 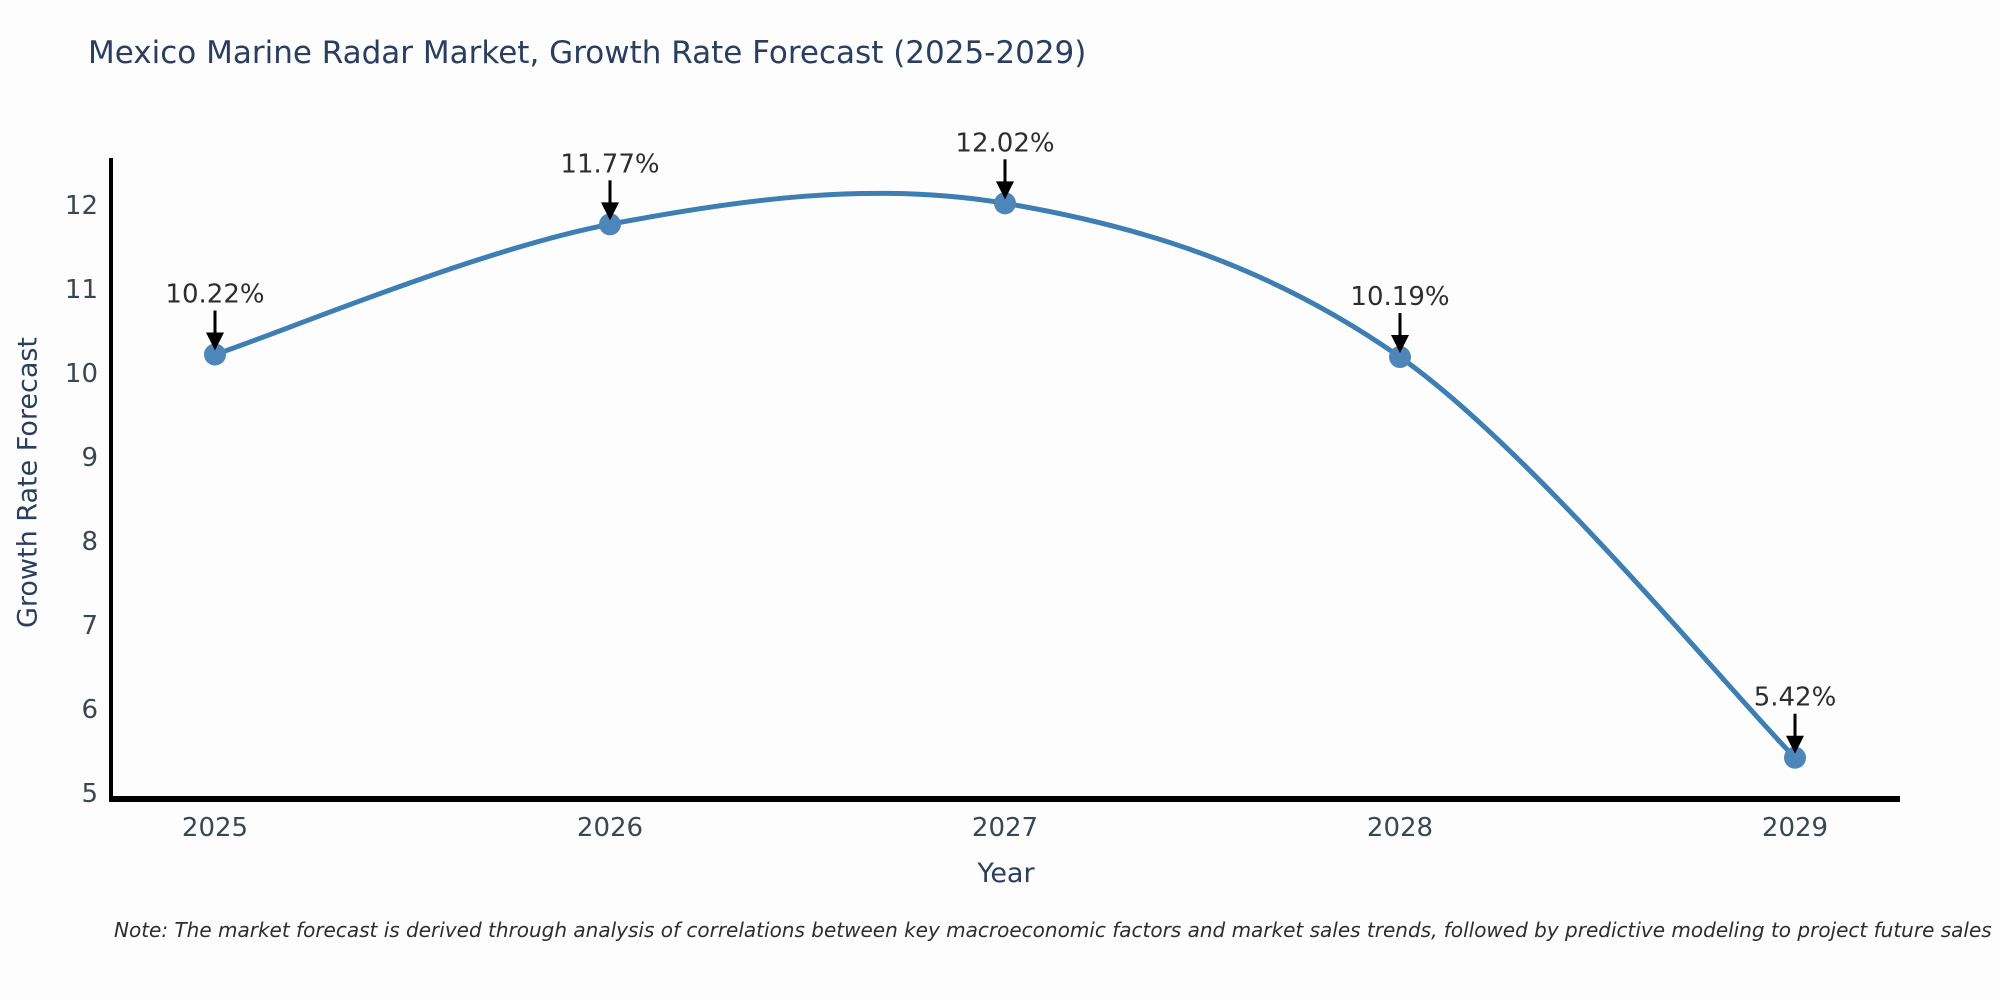 What do you see at coordinates (1795, 828) in the screenshot?
I see `x-tick-label: 2029` at bounding box center [1795, 828].